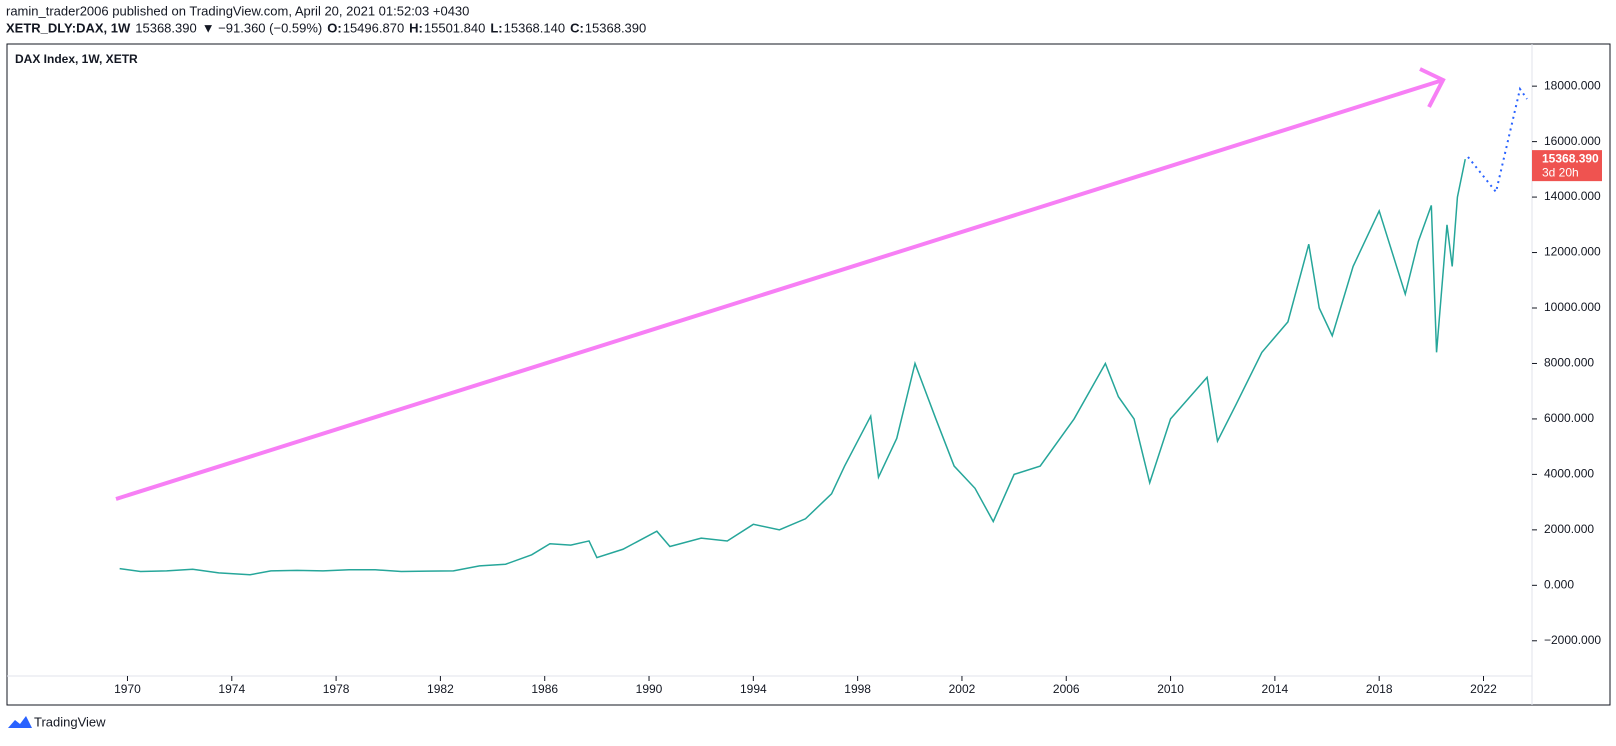  I want to click on y-tick-label: 2000.000, so click(1569, 529).